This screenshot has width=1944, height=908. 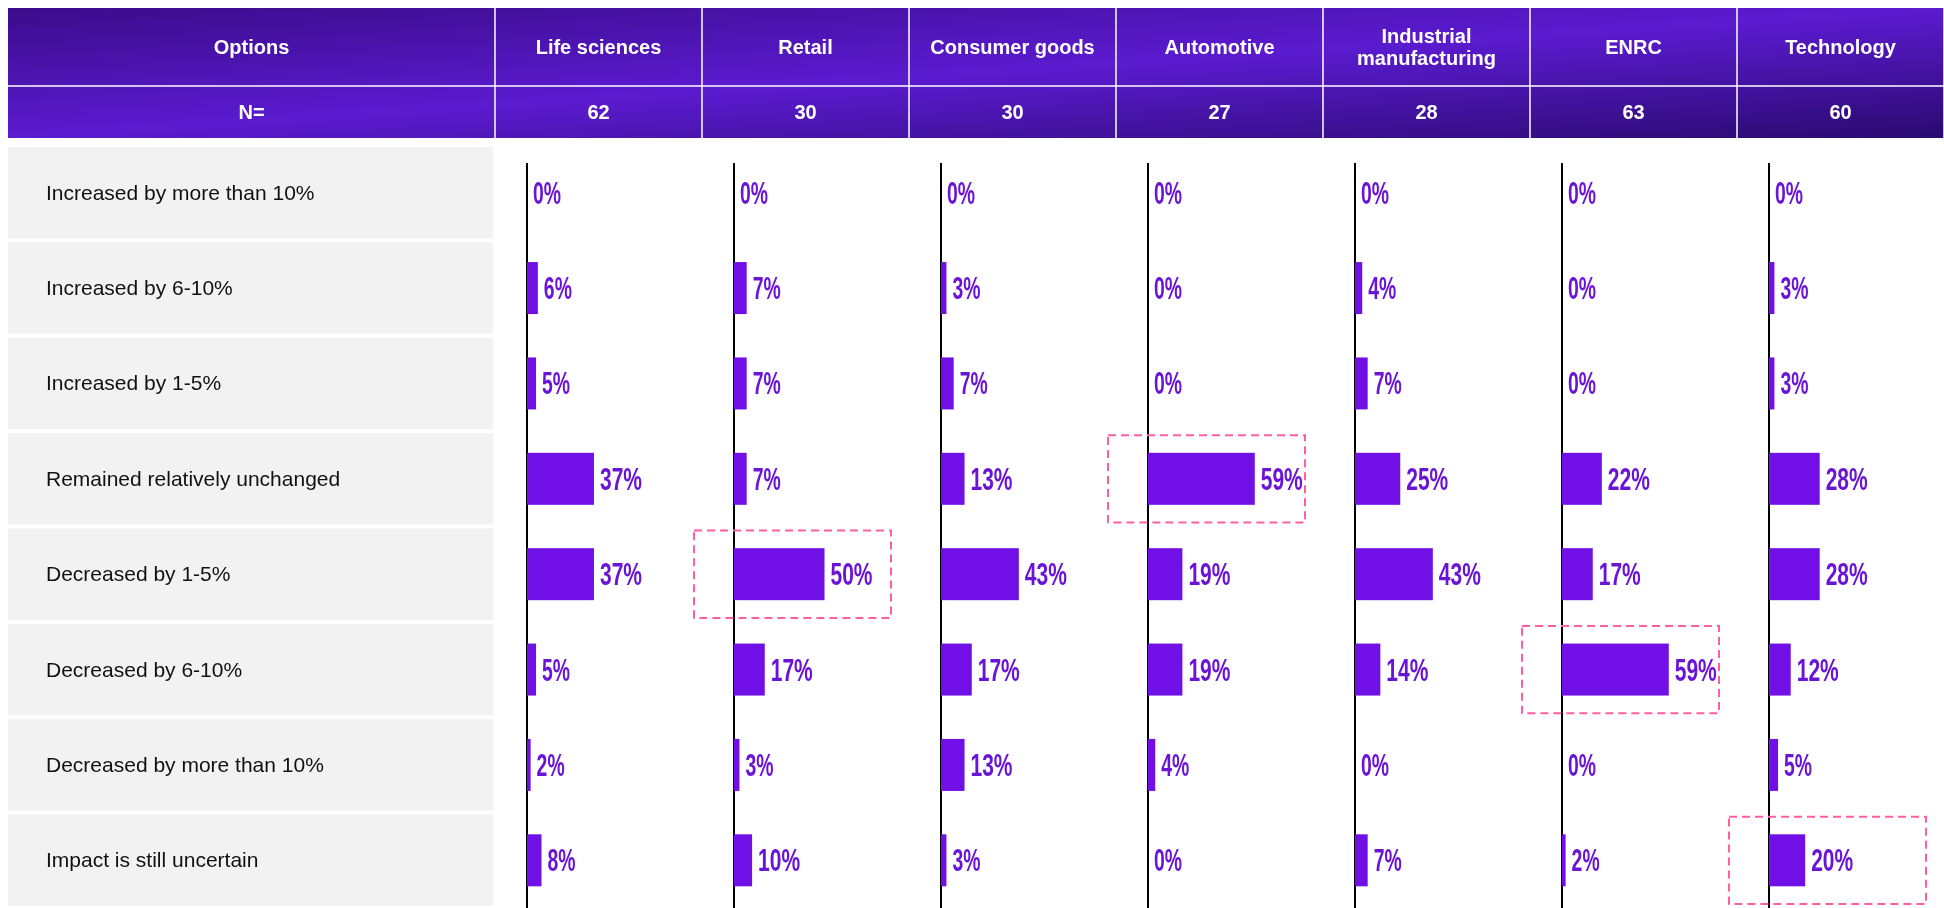 What do you see at coordinates (1426, 112) in the screenshot?
I see `chart-subtitle: 28` at bounding box center [1426, 112].